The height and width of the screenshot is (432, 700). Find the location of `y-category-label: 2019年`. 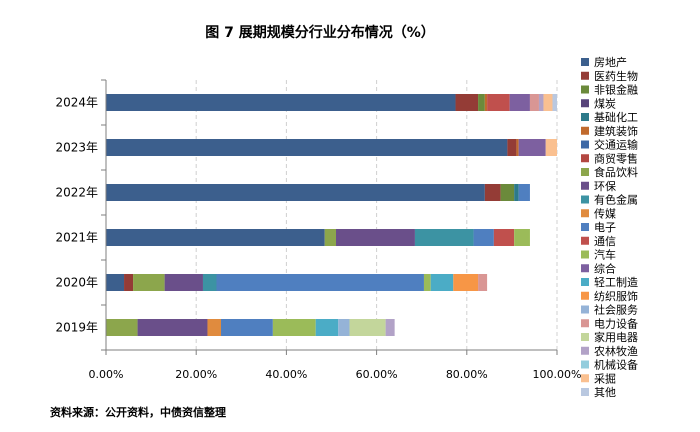

y-category-label: 2019年 is located at coordinates (76, 328).